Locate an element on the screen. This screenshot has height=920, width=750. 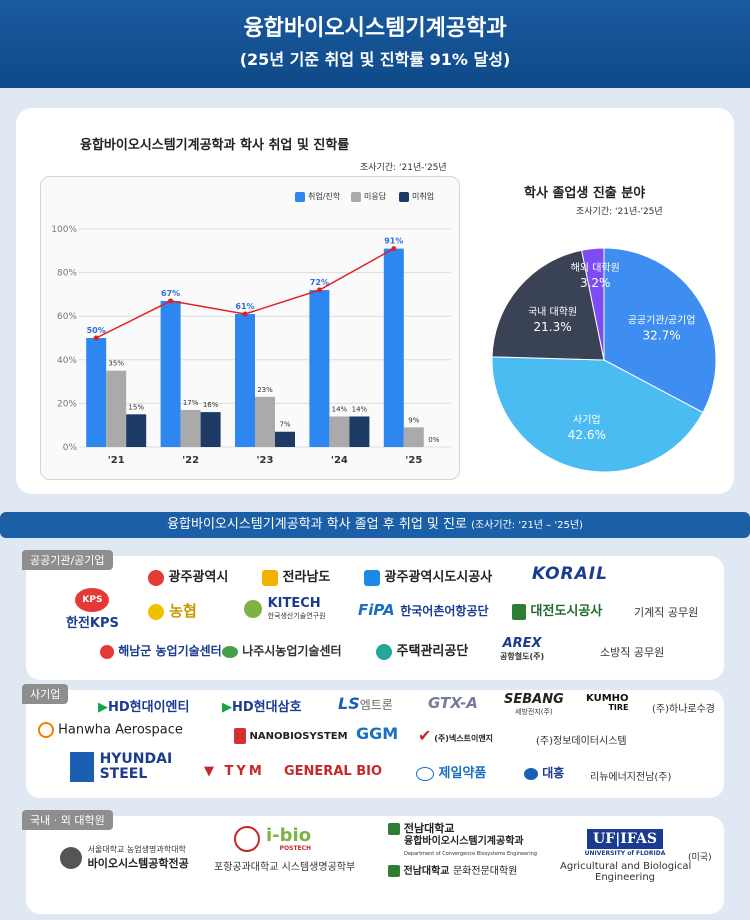
company-sebang: SEBANG 세방전지(주) is located at coordinates (534, 704).